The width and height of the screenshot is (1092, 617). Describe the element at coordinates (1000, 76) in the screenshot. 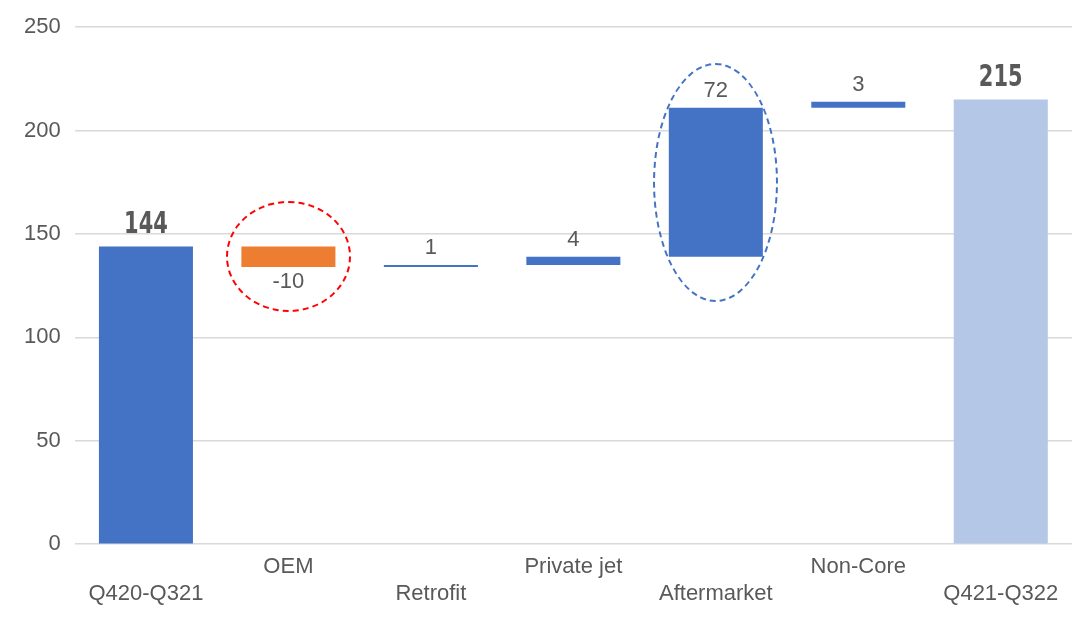

I see `data-label: 215` at that location.